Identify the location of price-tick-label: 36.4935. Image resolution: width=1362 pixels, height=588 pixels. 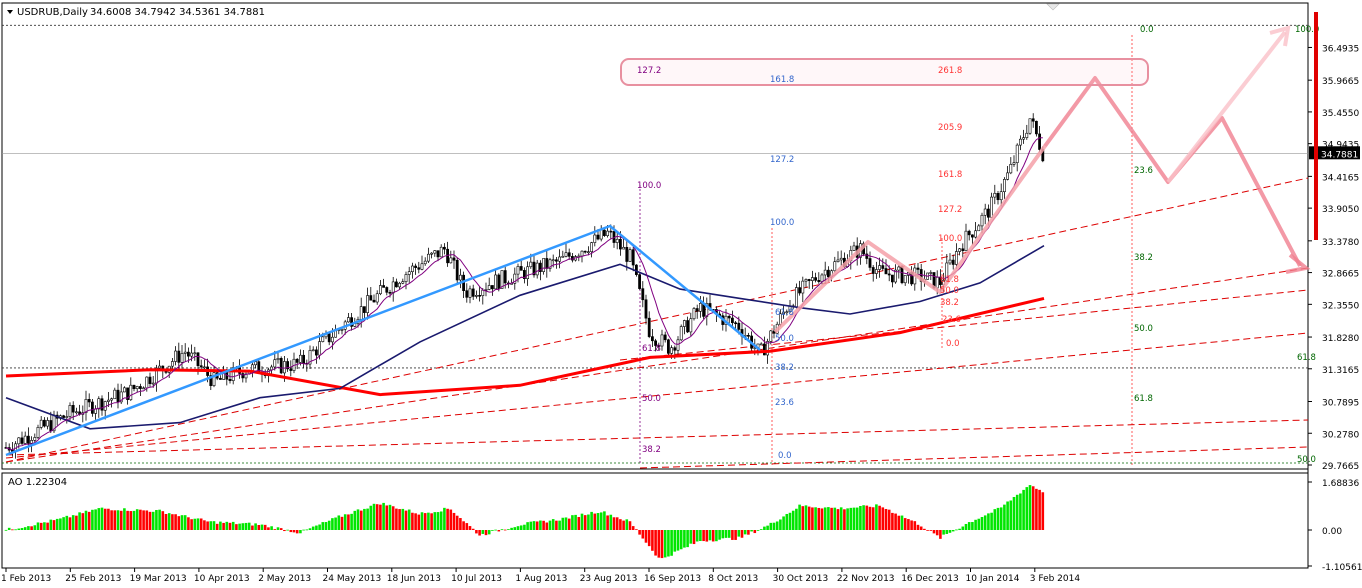
(1340, 49).